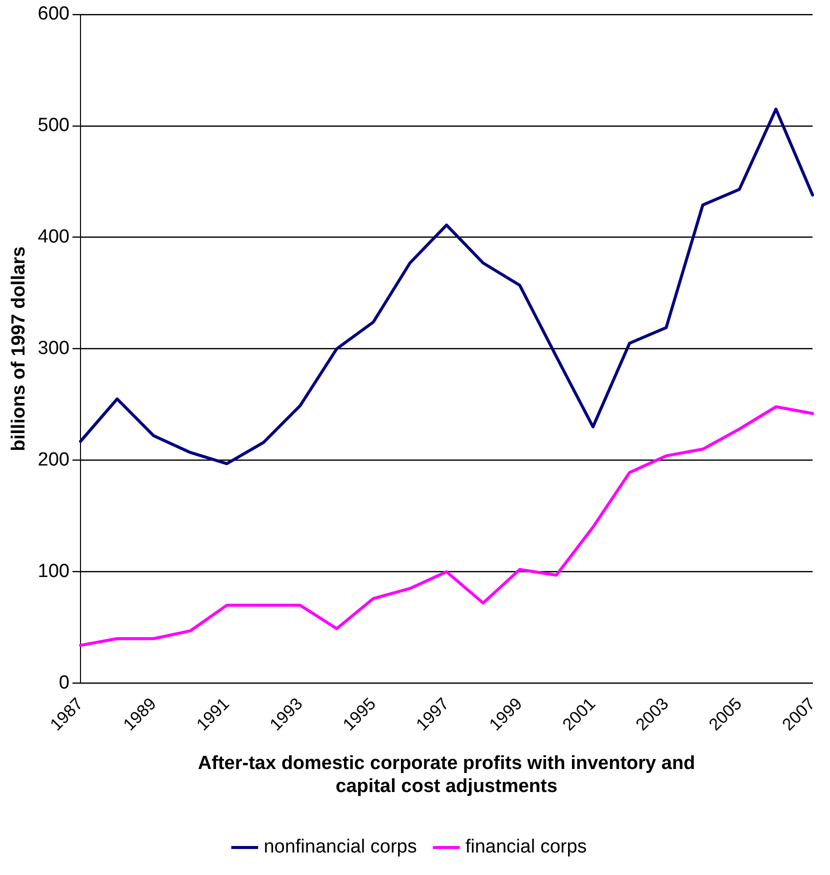 The width and height of the screenshot is (830, 875). What do you see at coordinates (54, 349) in the screenshot?
I see `y-tick-label: 300` at bounding box center [54, 349].